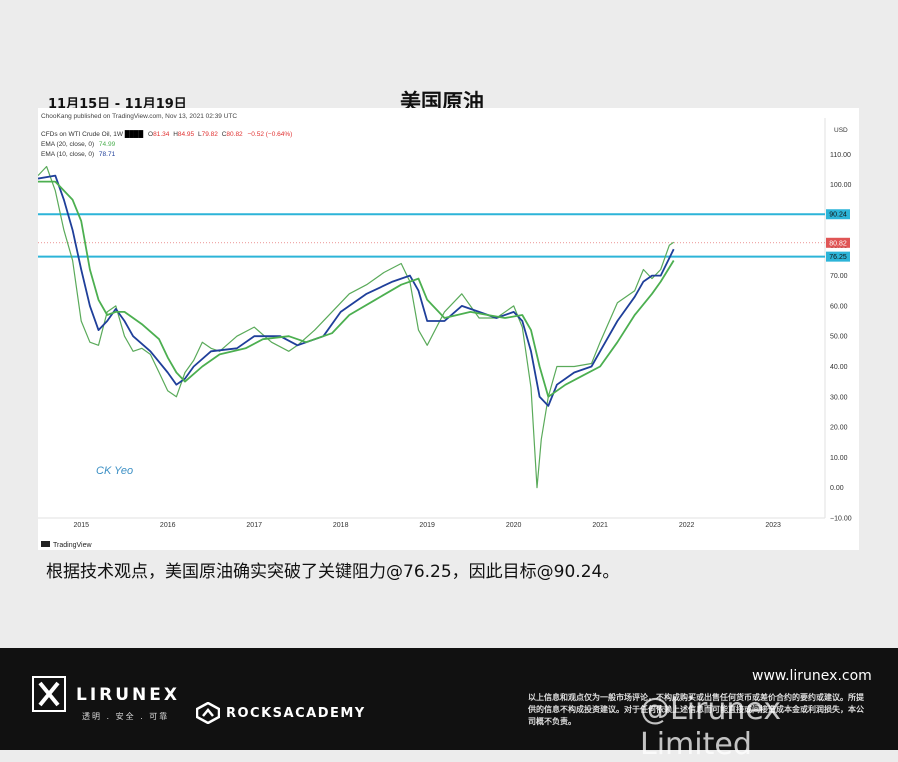 The height and width of the screenshot is (762, 898). What do you see at coordinates (49, 694) in the screenshot?
I see `lirunex-logo-icon` at bounding box center [49, 694].